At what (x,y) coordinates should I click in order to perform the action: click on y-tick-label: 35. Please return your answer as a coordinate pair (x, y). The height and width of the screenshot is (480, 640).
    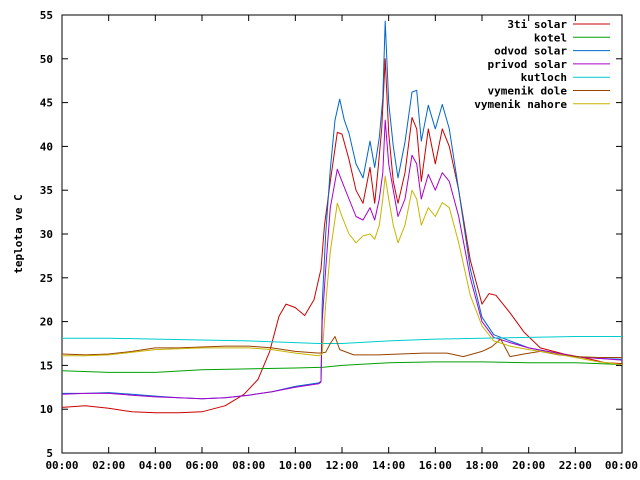
    Looking at the image, I should click on (46, 190).